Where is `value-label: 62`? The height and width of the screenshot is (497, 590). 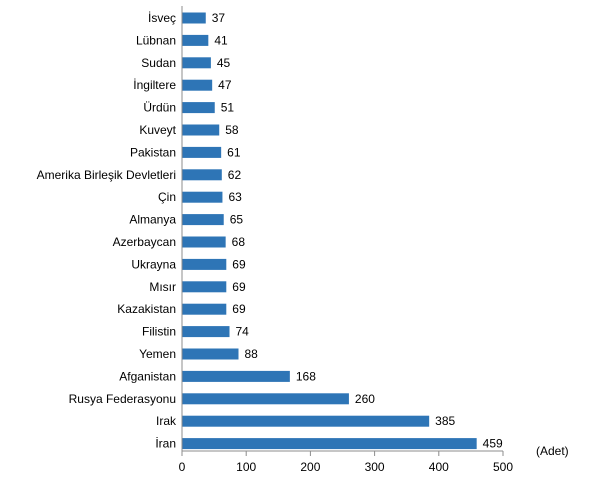 value-label: 62 is located at coordinates (235, 175).